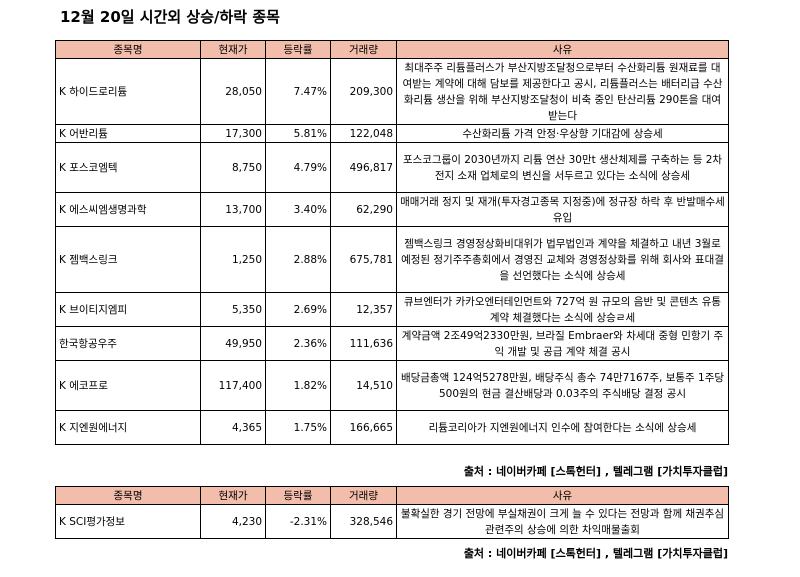 Image resolution: width=800 pixels, height=577 pixels. I want to click on stock-rate: 2.88%, so click(298, 259).